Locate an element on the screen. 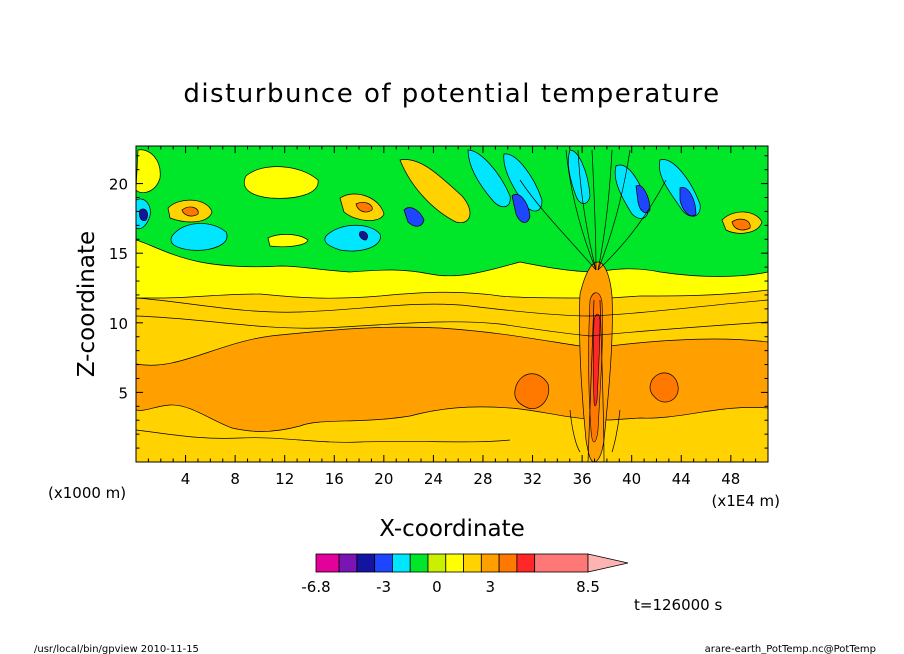  x-tick-label: 16 is located at coordinates (334, 479).